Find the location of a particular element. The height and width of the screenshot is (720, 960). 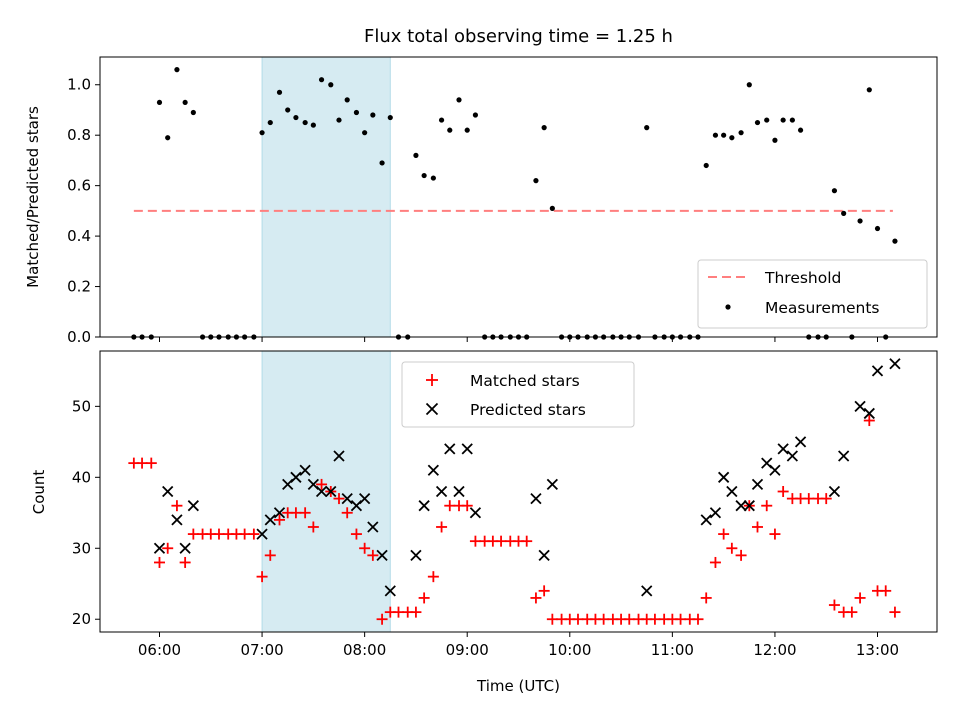

x-tick-label: 06:00 is located at coordinates (159, 650).